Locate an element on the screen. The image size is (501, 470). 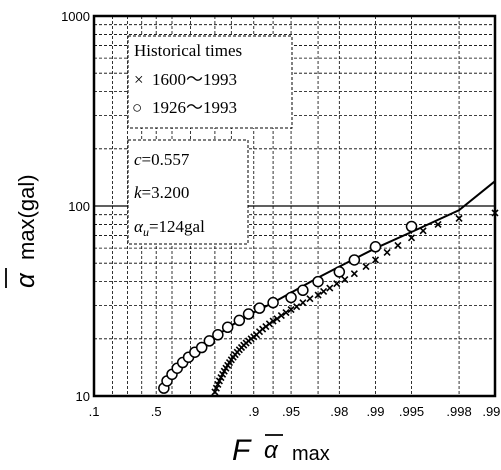
x-tick-label: .999 is located at coordinates (491, 411).